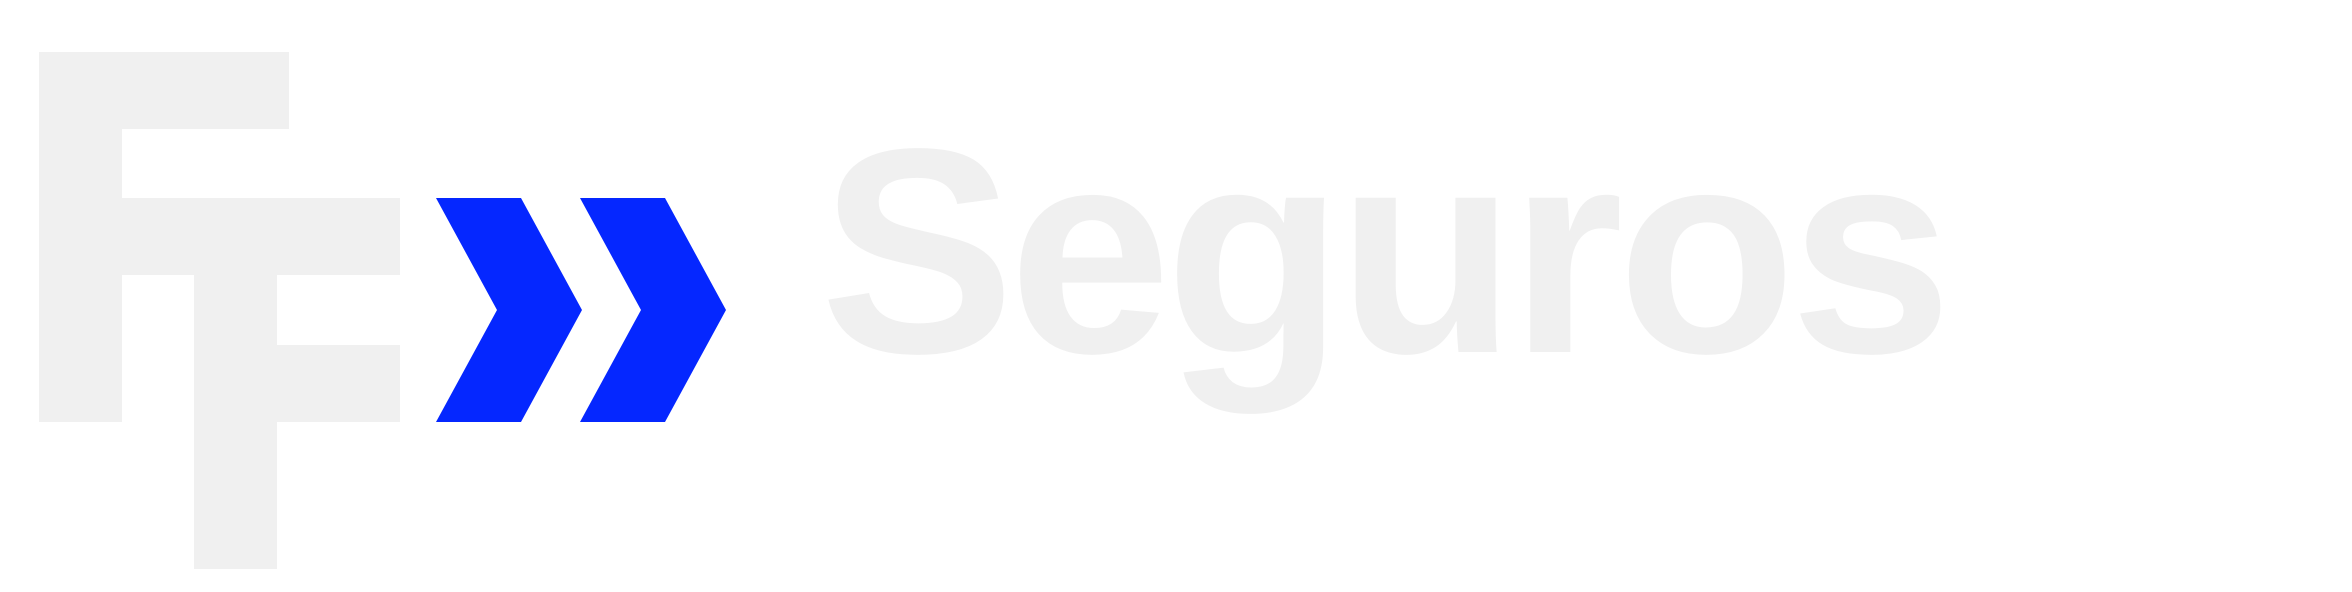 The height and width of the screenshot is (592, 2352). What do you see at coordinates (219, 310) in the screenshot?
I see `ft-monogram-icon` at bounding box center [219, 310].